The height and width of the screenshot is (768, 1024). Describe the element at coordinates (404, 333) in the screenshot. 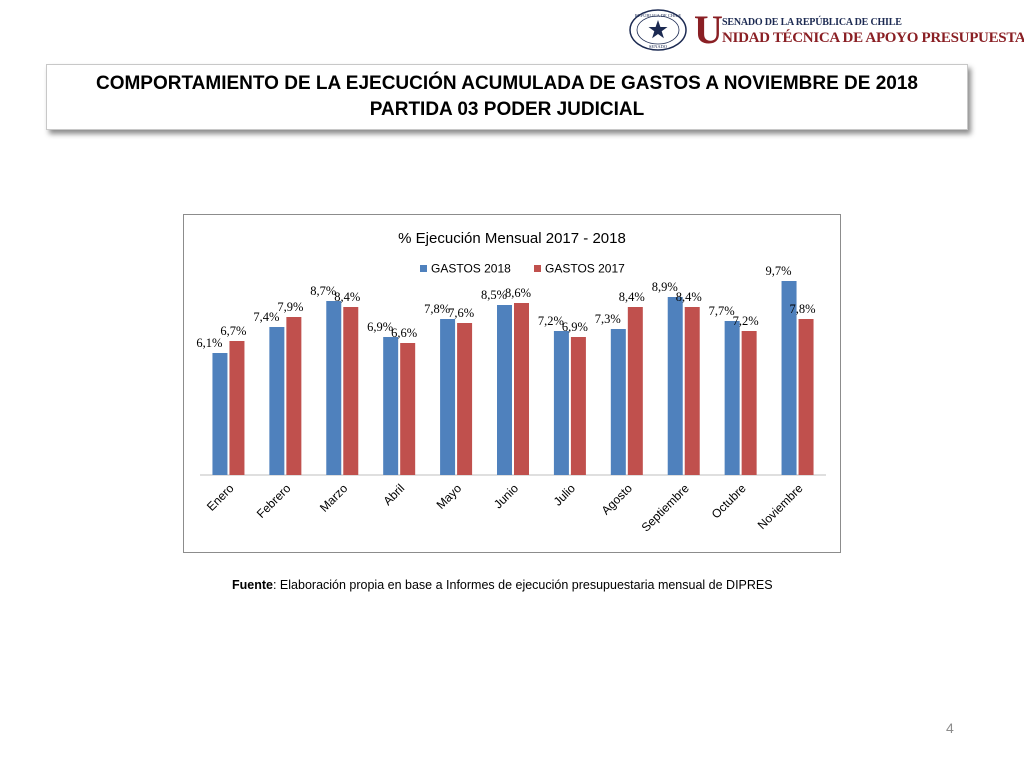

I see `data-label-2017-3: 6,6%` at that location.